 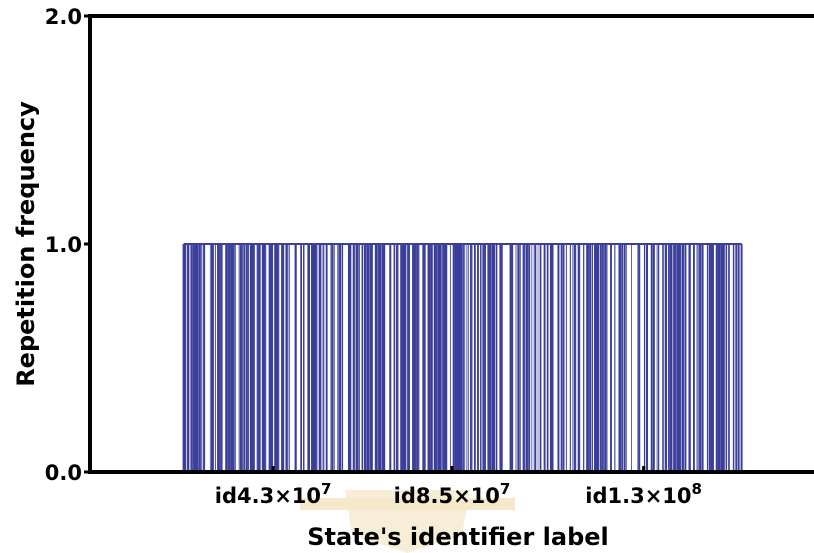 I want to click on x-ticks: id4.3×107 id8.5×107 id1.3×108, so click(x=458, y=487).